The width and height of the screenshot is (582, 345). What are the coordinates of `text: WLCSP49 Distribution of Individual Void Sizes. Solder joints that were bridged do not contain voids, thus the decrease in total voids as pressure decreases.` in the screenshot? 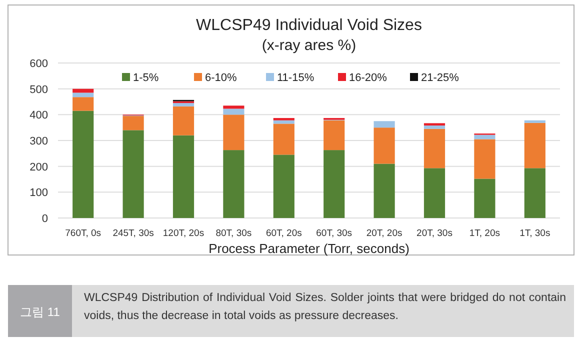 It's located at (325, 307).